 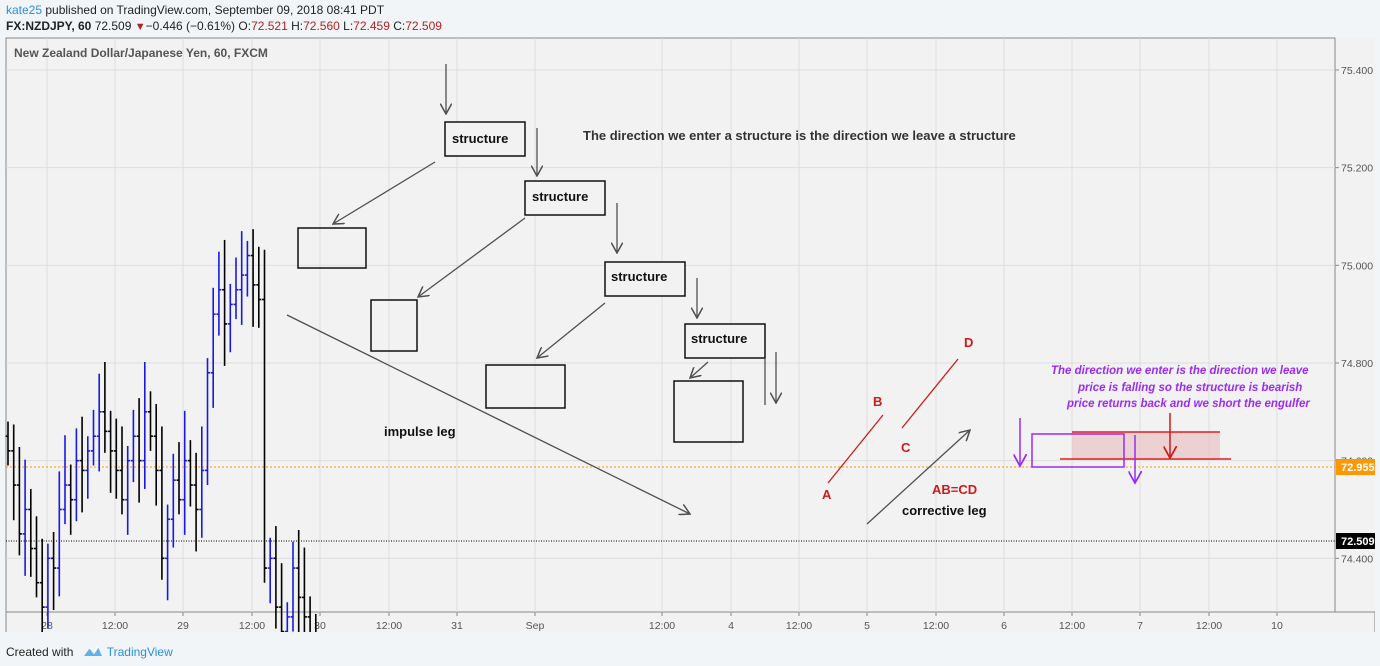 I want to click on down-triangle-icon: ▼, so click(x=140, y=27).